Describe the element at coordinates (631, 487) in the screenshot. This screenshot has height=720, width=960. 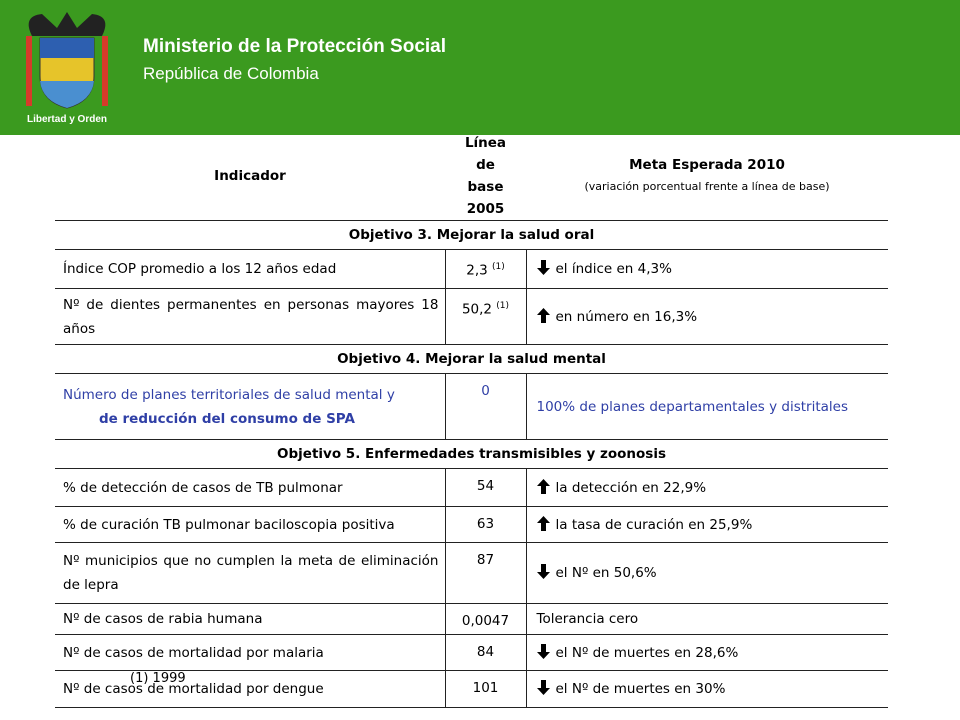
I see `goal-text: la detección en 22,9%` at that location.